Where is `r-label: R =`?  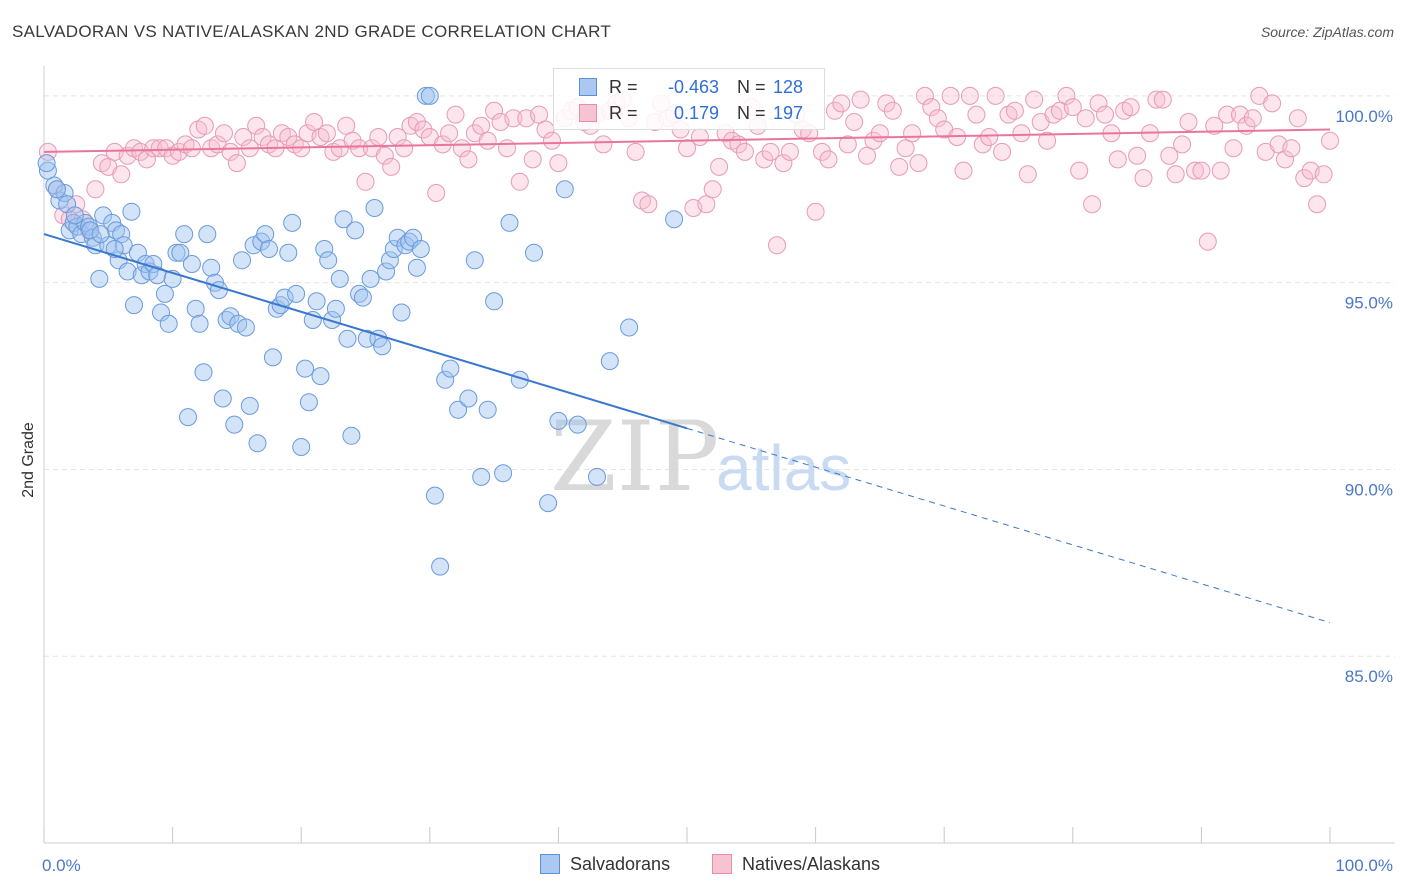
r-label: R = is located at coordinates (623, 112).